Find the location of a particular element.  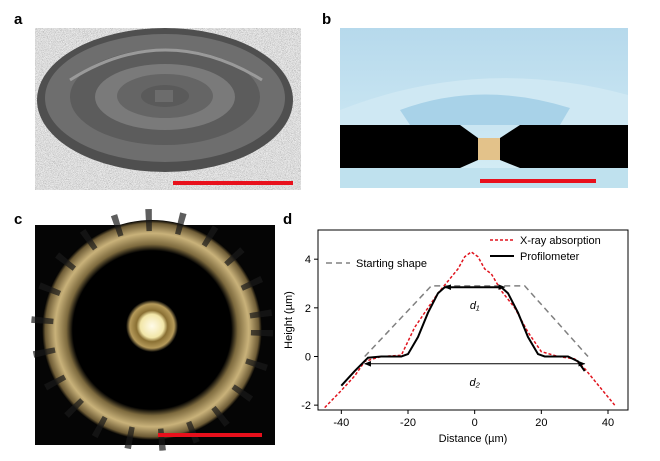

x-axis-label: Distance (µm) is located at coordinates (473, 439).